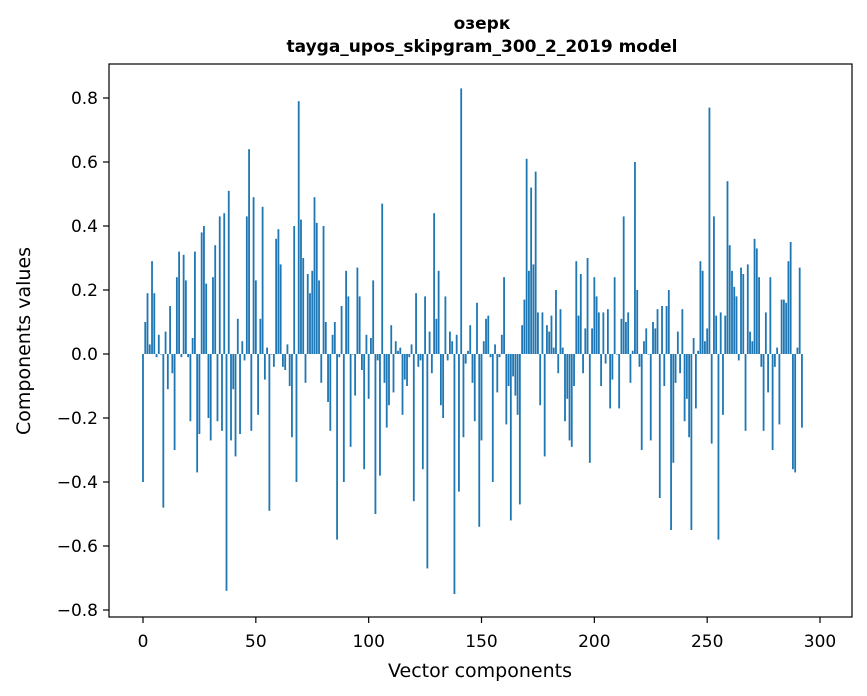  I want to click on y-axis: −0.8 −0.6 −0.4 −0.2 0.0 0.2 0.4 0.6 0.8, so click(83, 355).